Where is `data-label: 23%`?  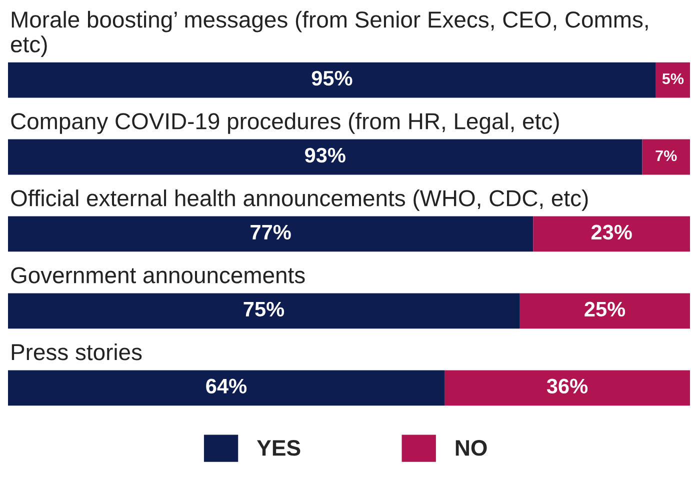 data-label: 23% is located at coordinates (611, 232).